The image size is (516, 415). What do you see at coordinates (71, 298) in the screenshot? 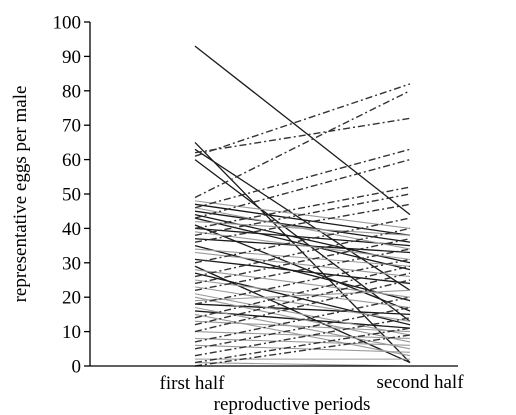
I see `y-tick-label: 20` at bounding box center [71, 298].